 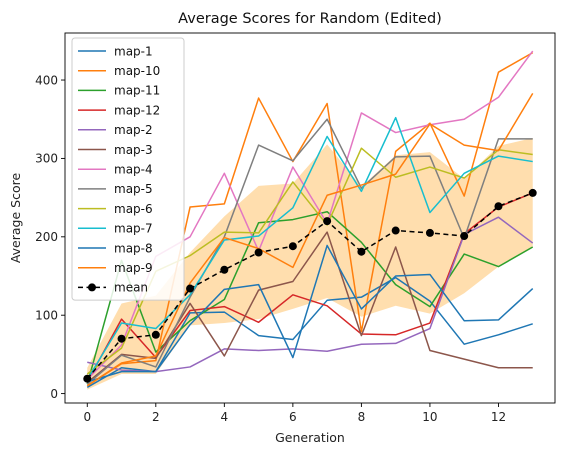 I want to click on x-axis-label: Generation, so click(x=310, y=437).